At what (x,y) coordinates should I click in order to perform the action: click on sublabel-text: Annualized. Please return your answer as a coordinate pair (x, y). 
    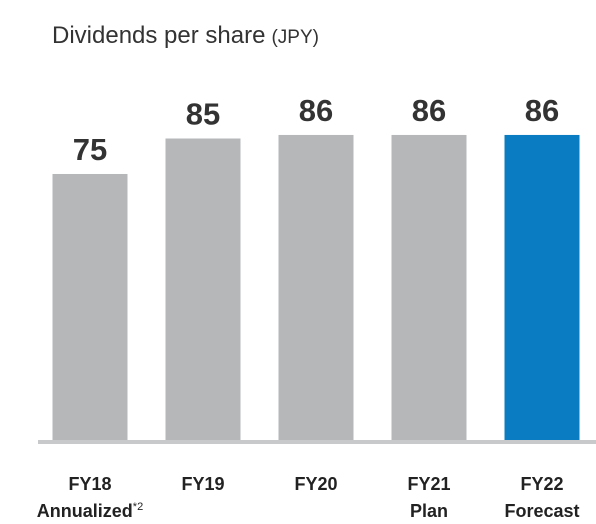
    Looking at the image, I should click on (85, 511).